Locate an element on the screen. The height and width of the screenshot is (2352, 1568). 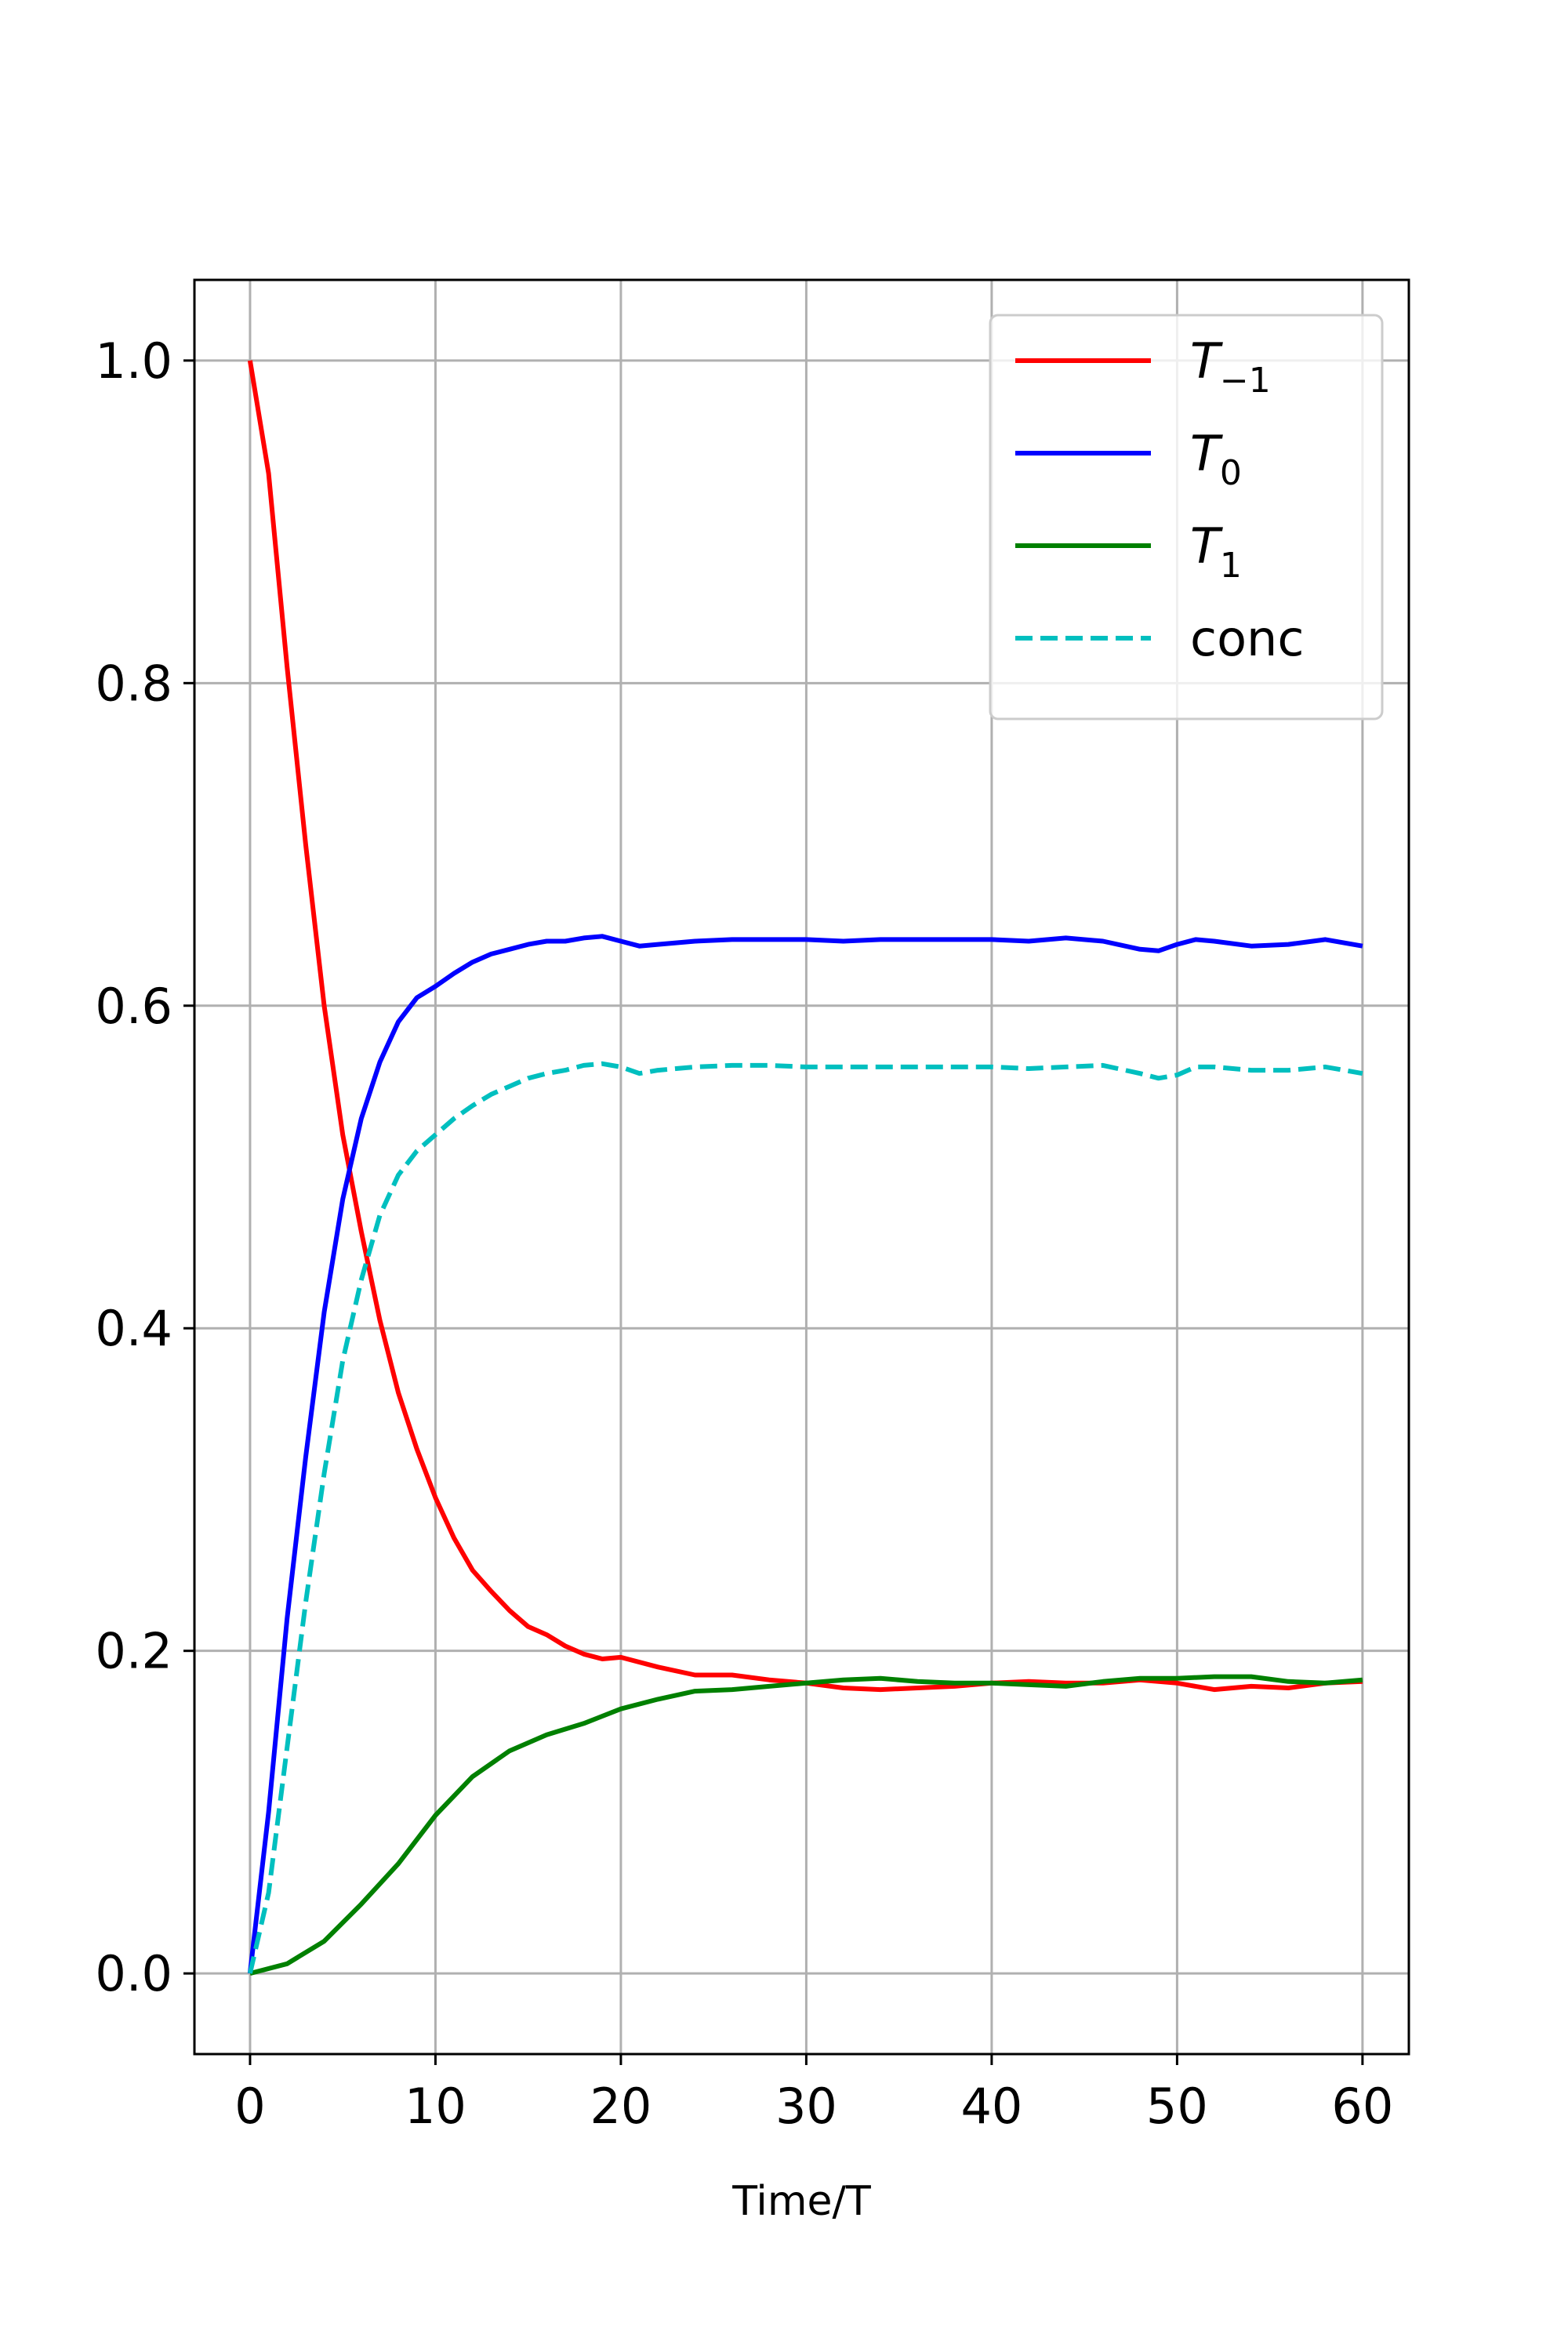
y-tick-label: 0.8 is located at coordinates (133, 683).